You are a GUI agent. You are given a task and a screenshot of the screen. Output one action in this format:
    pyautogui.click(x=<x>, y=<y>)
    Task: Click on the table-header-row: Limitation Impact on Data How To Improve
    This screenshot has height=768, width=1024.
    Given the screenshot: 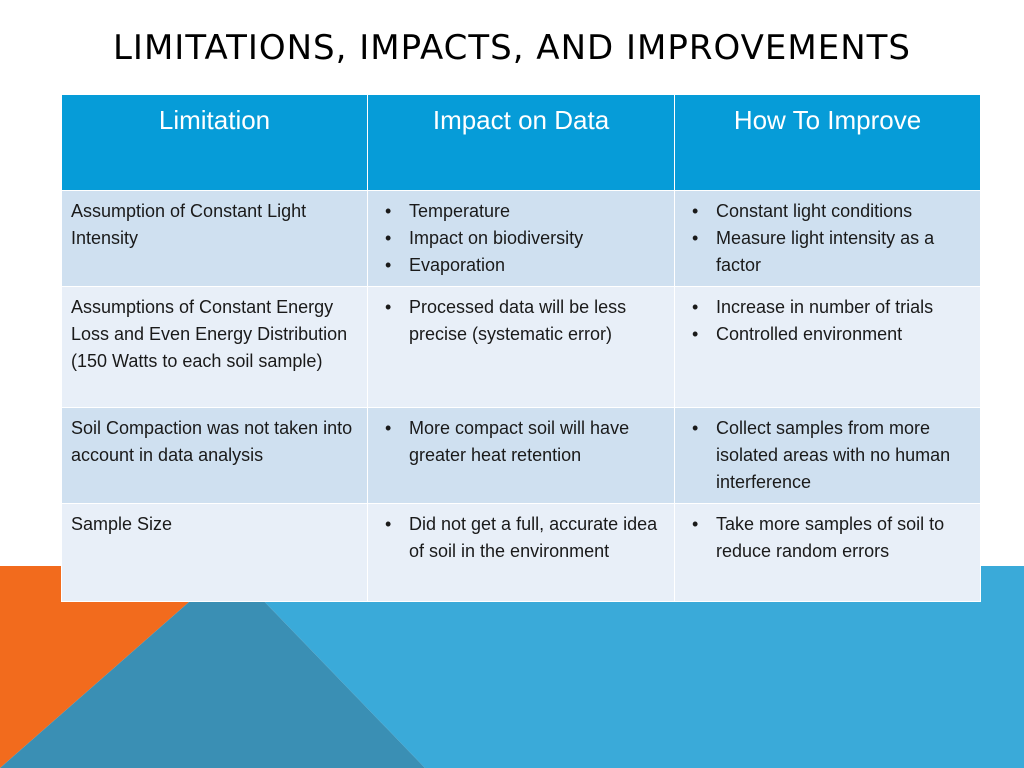 What is the action you would take?
    pyautogui.click(x=521, y=142)
    